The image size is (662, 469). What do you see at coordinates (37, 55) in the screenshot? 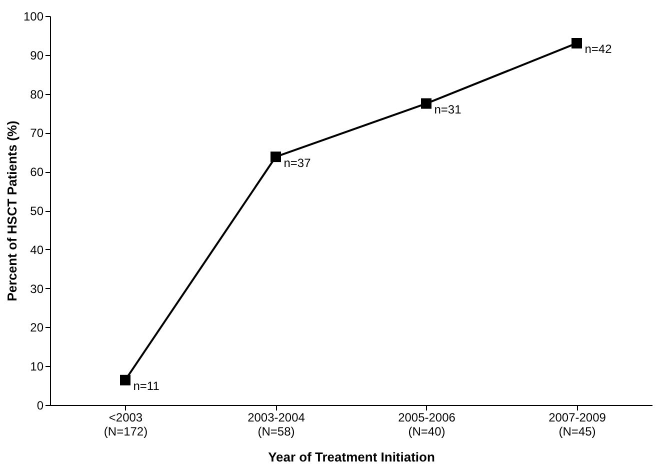
I see `y-tick-label: 90` at bounding box center [37, 55].